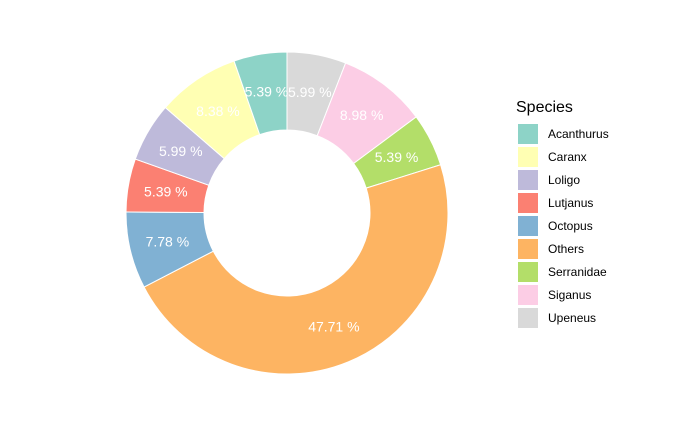  I want to click on legend-item-acanthurus: Acanthurus, so click(563, 134).